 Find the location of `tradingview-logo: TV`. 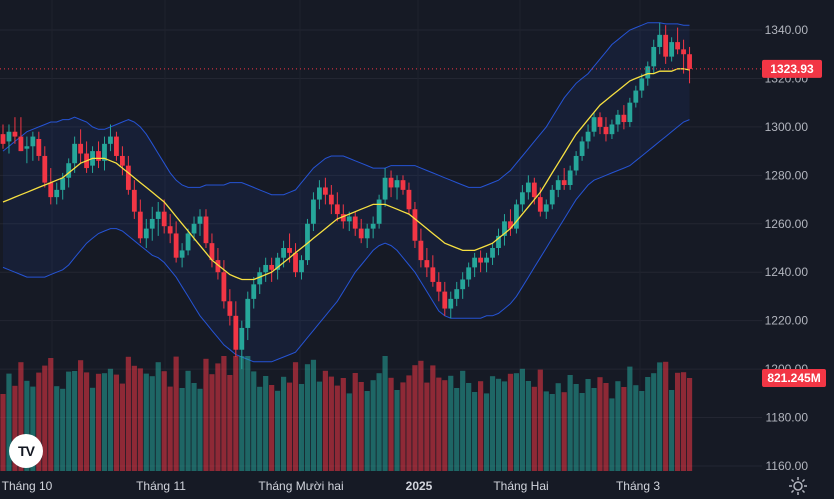

tradingview-logo: TV is located at coordinates (26, 451).